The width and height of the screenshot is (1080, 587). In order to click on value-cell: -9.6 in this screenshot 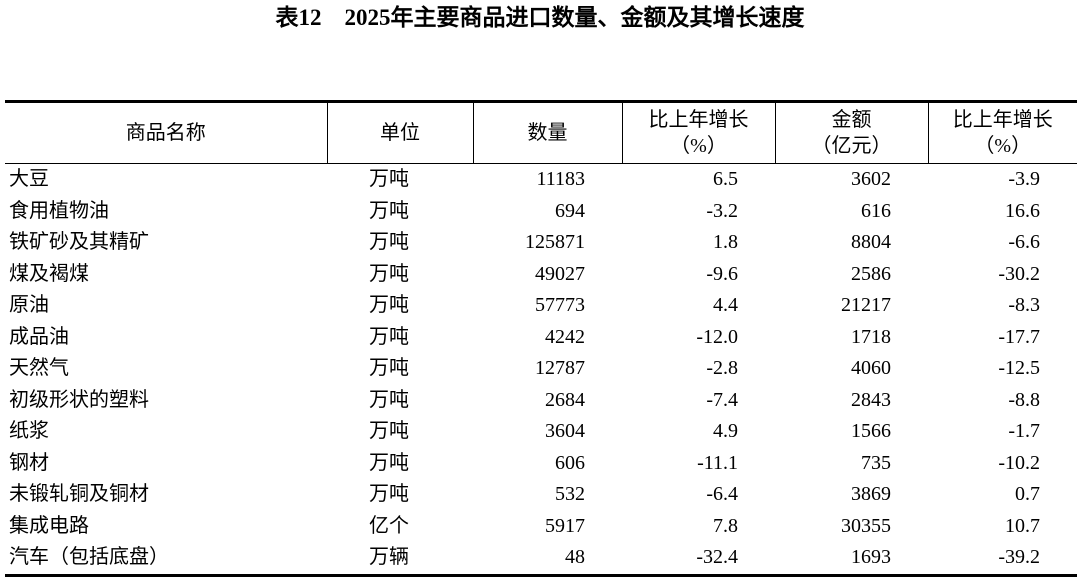, I will do `click(722, 273)`.